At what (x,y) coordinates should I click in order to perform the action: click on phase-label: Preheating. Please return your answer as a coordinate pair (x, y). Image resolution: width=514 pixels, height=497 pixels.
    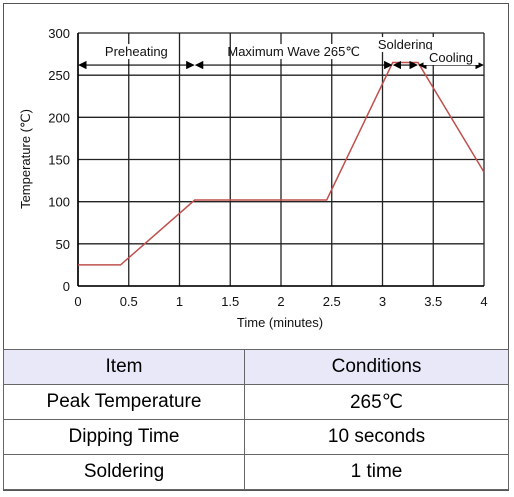
    Looking at the image, I should click on (136, 51).